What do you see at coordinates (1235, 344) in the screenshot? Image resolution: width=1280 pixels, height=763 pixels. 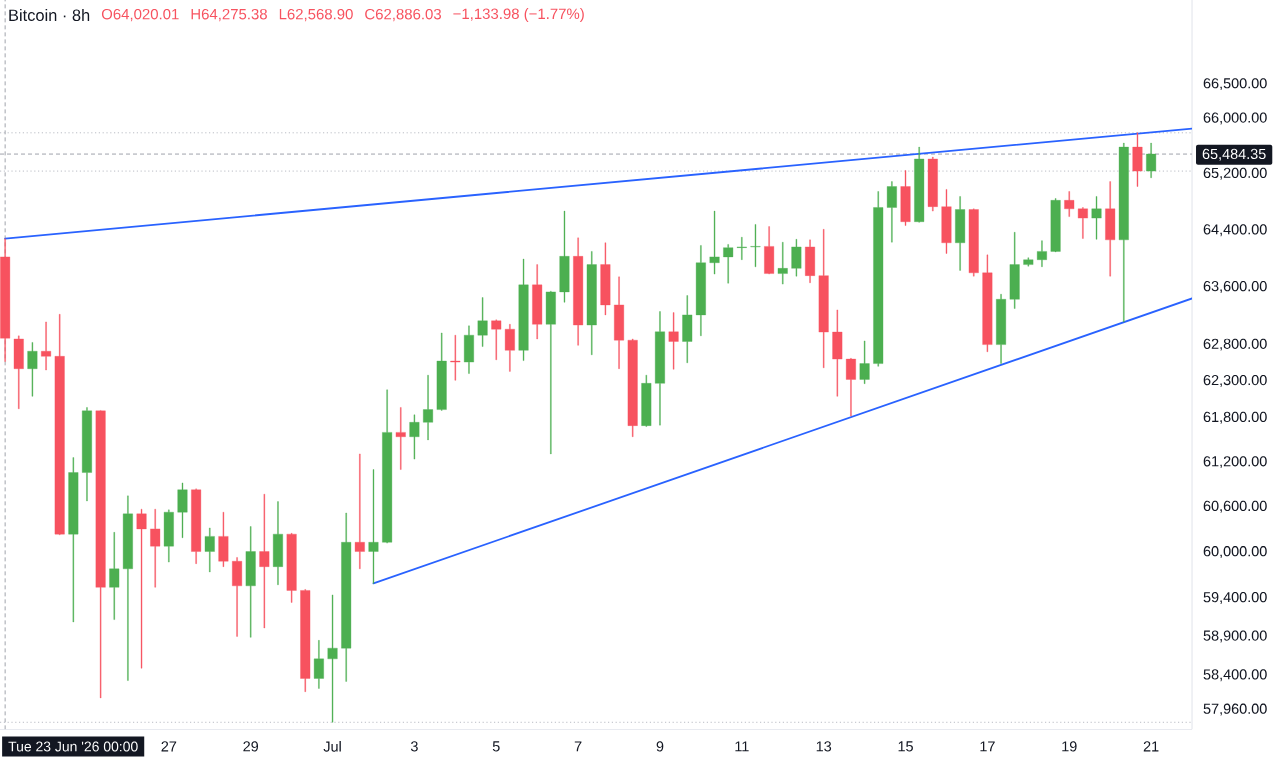 I see `y-tick-label: 62,800.00` at bounding box center [1235, 344].